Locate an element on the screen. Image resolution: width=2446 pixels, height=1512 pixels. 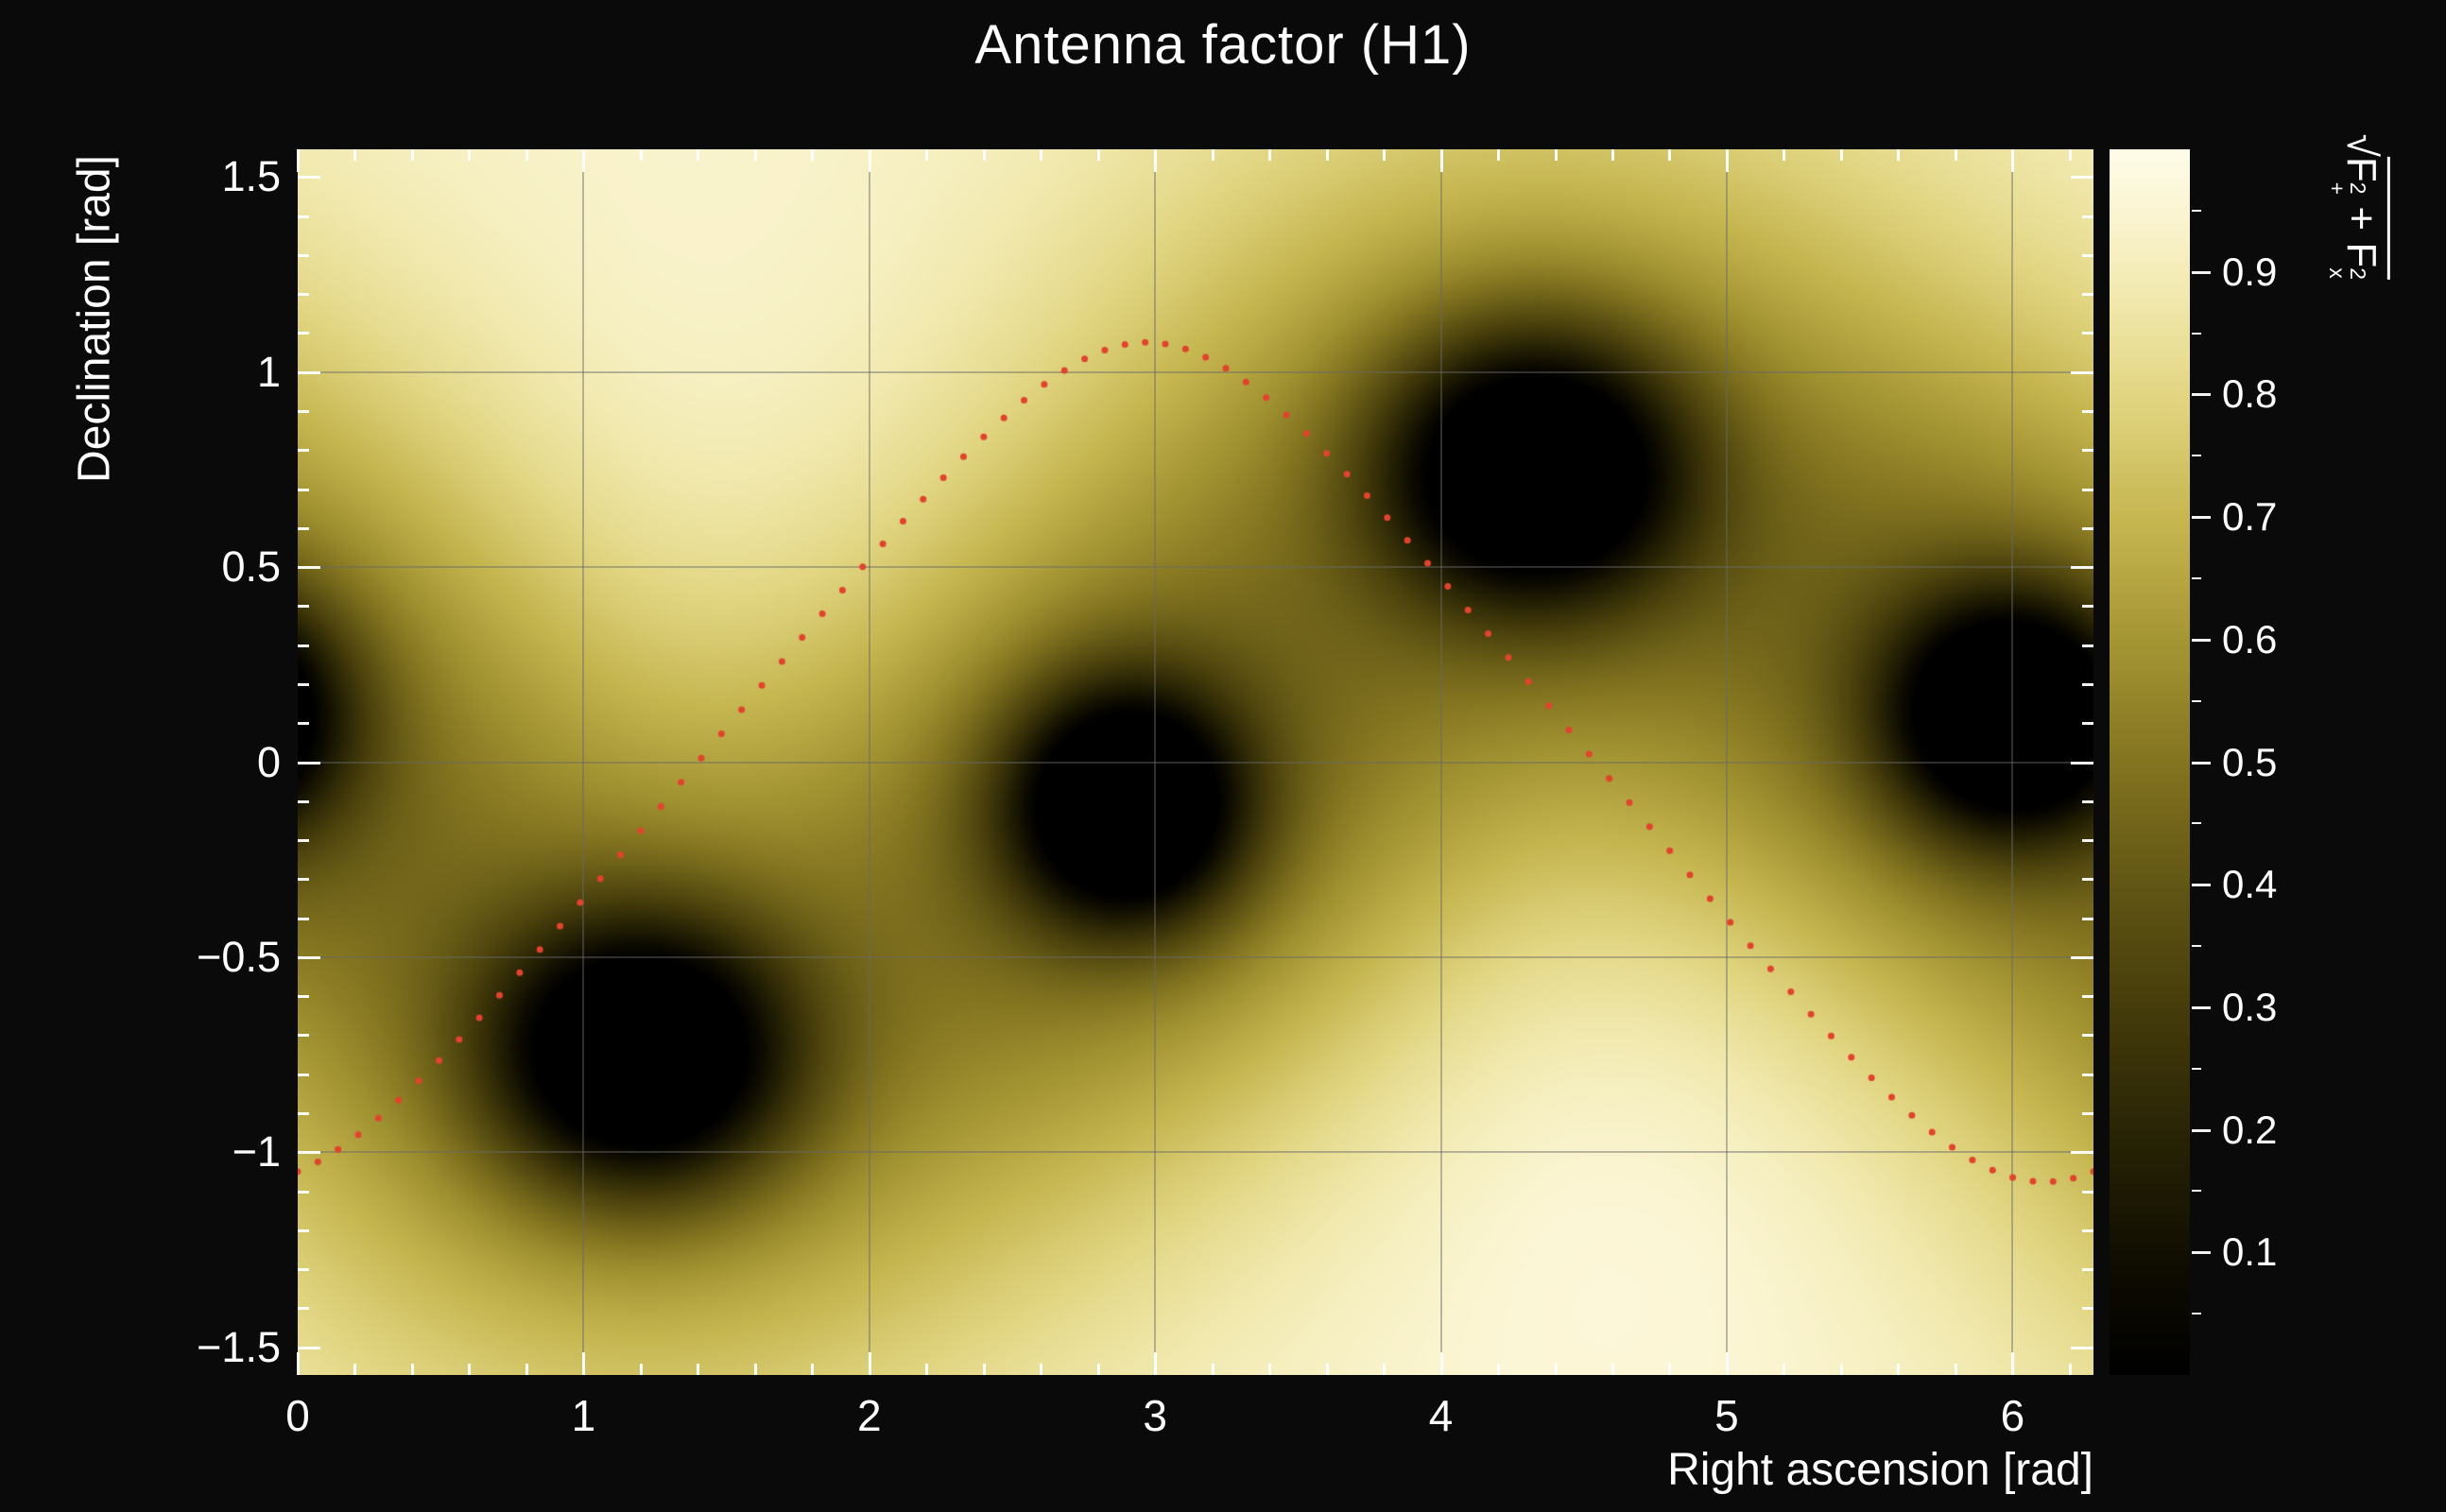
y-tick-label: −1.5 is located at coordinates (239, 1346).